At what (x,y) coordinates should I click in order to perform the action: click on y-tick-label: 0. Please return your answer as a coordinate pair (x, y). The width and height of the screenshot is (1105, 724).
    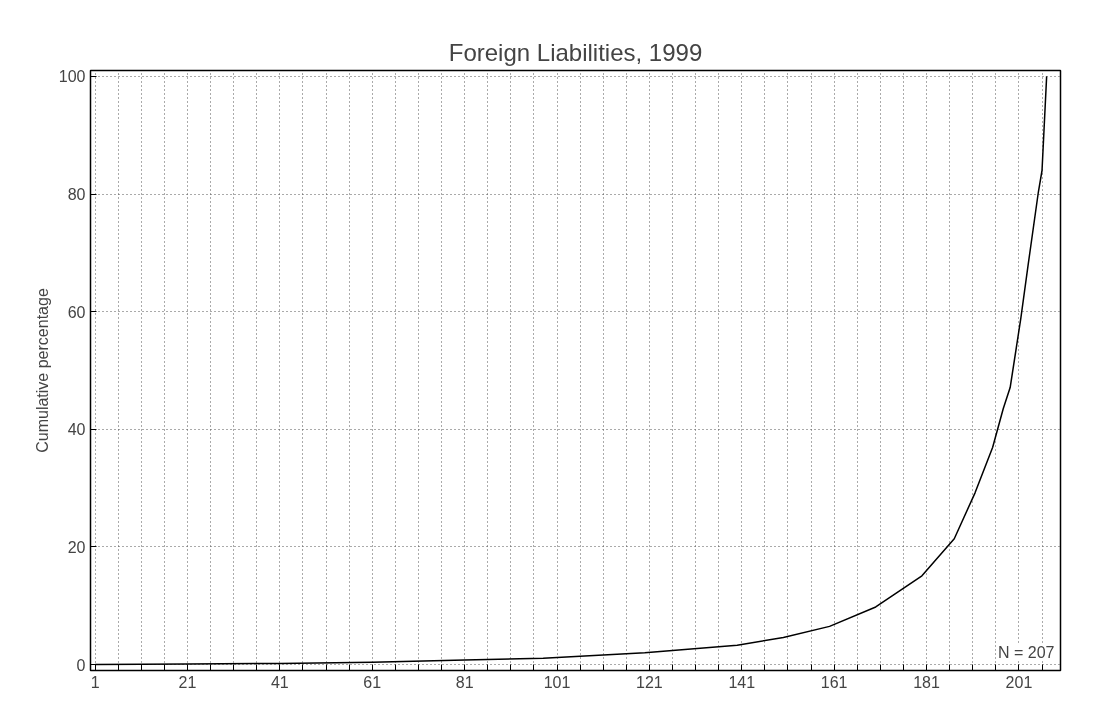
    Looking at the image, I should click on (81, 665).